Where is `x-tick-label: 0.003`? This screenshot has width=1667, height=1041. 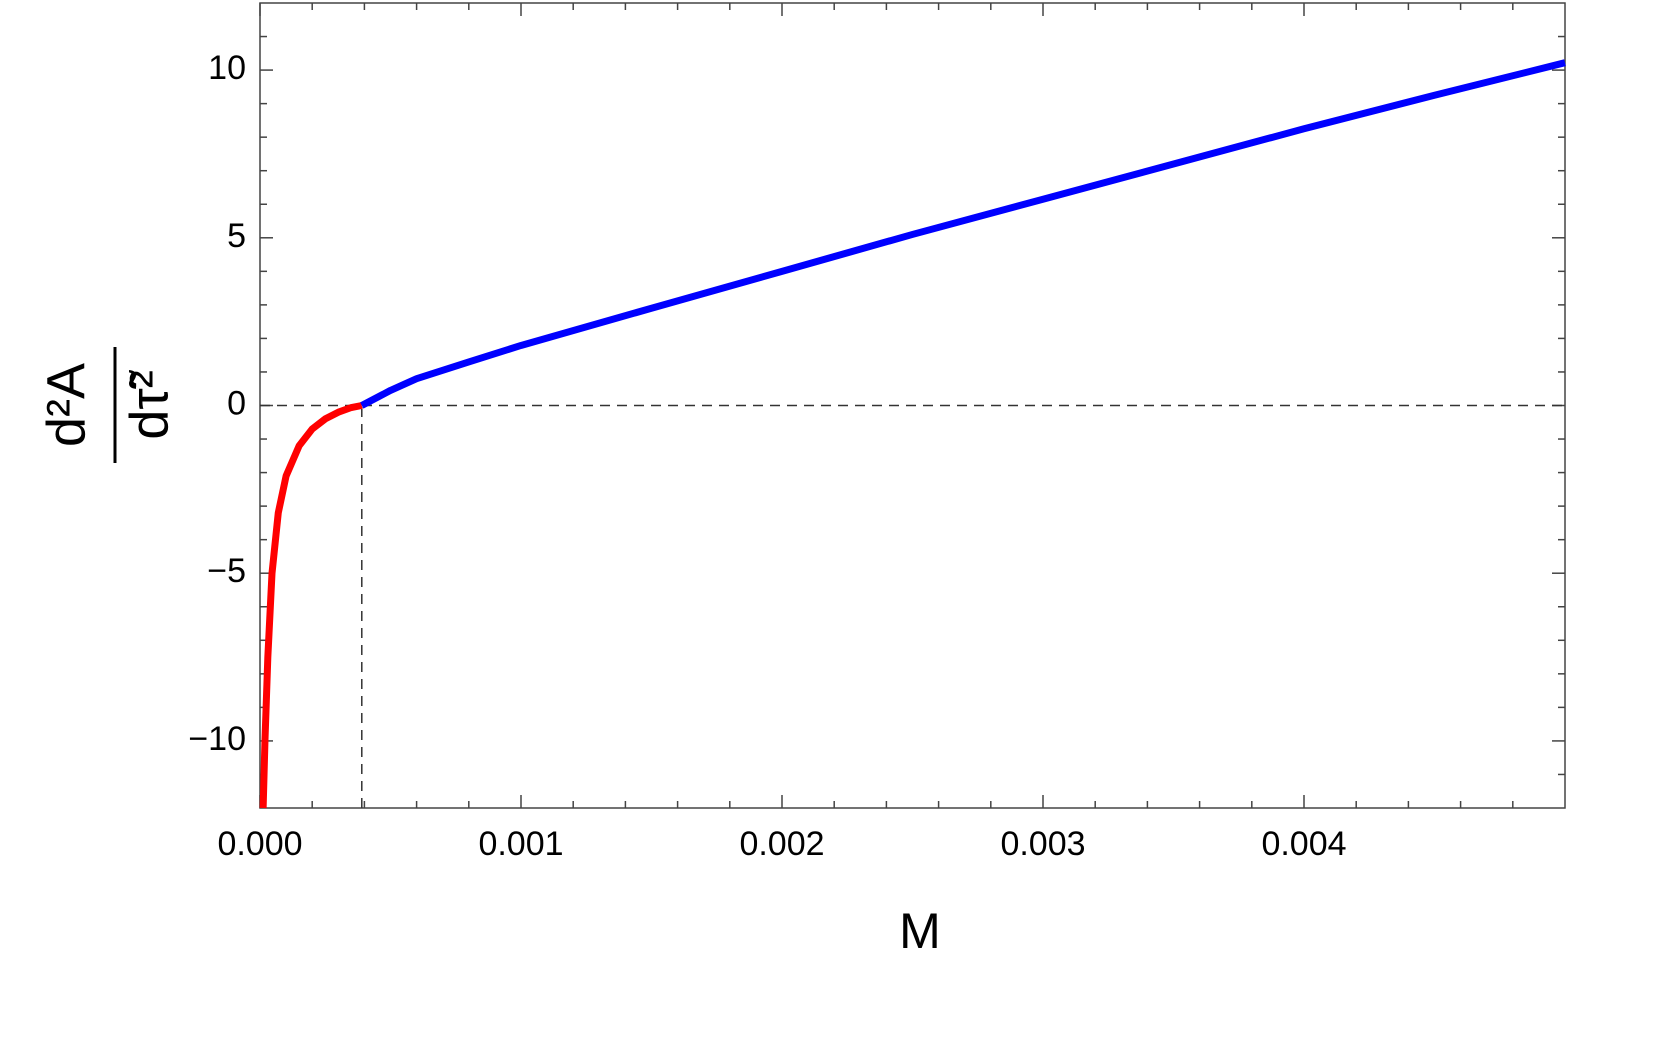 x-tick-label: 0.003 is located at coordinates (1042, 844).